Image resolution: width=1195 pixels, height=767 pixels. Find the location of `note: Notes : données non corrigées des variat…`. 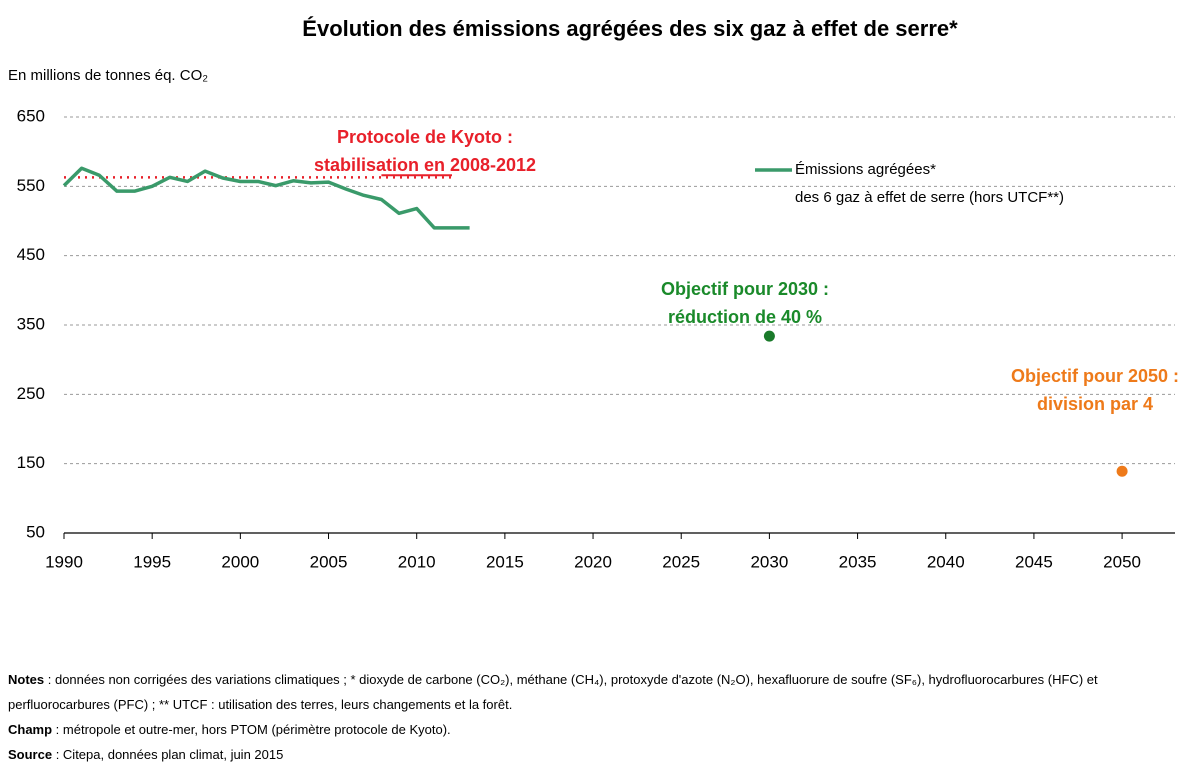

note: Notes : données non corrigées des variat… is located at coordinates (599, 692).